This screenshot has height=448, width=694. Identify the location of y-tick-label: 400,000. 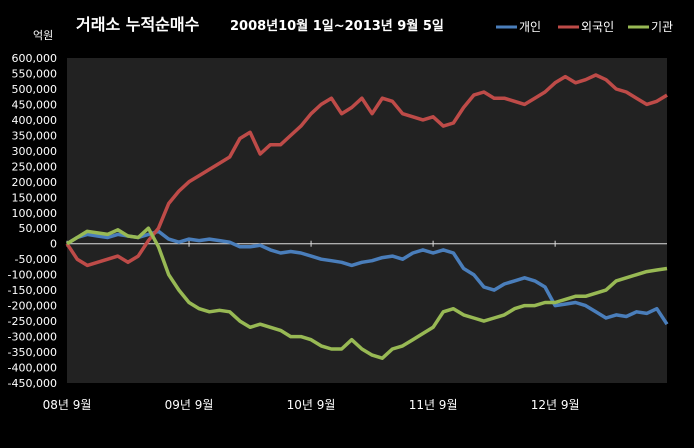
(35, 120).